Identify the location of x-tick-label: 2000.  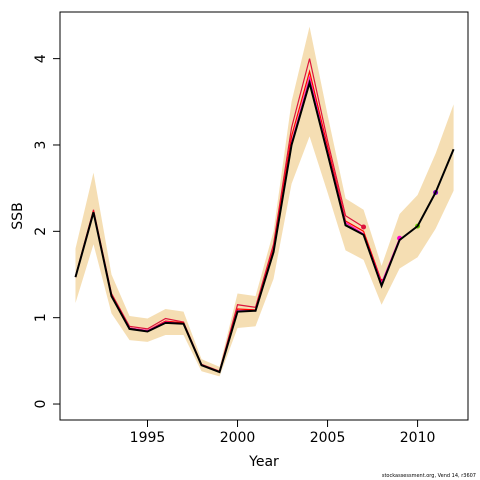
(238, 438).